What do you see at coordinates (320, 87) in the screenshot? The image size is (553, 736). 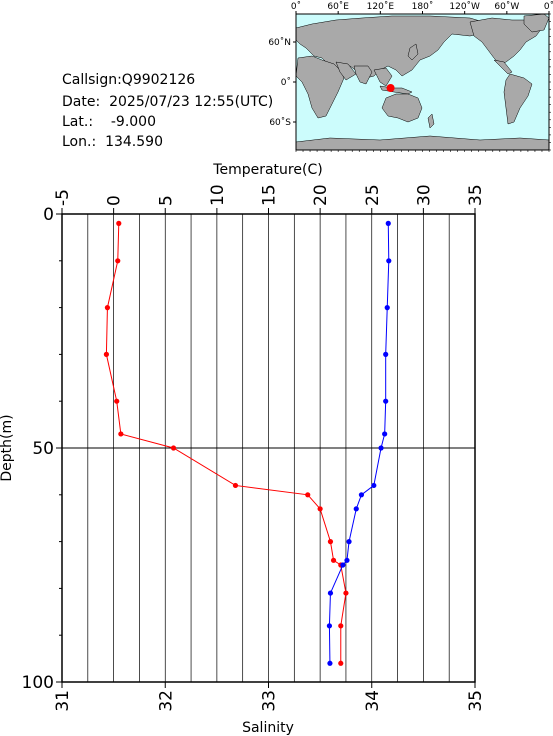 I see `land-africa` at bounding box center [320, 87].